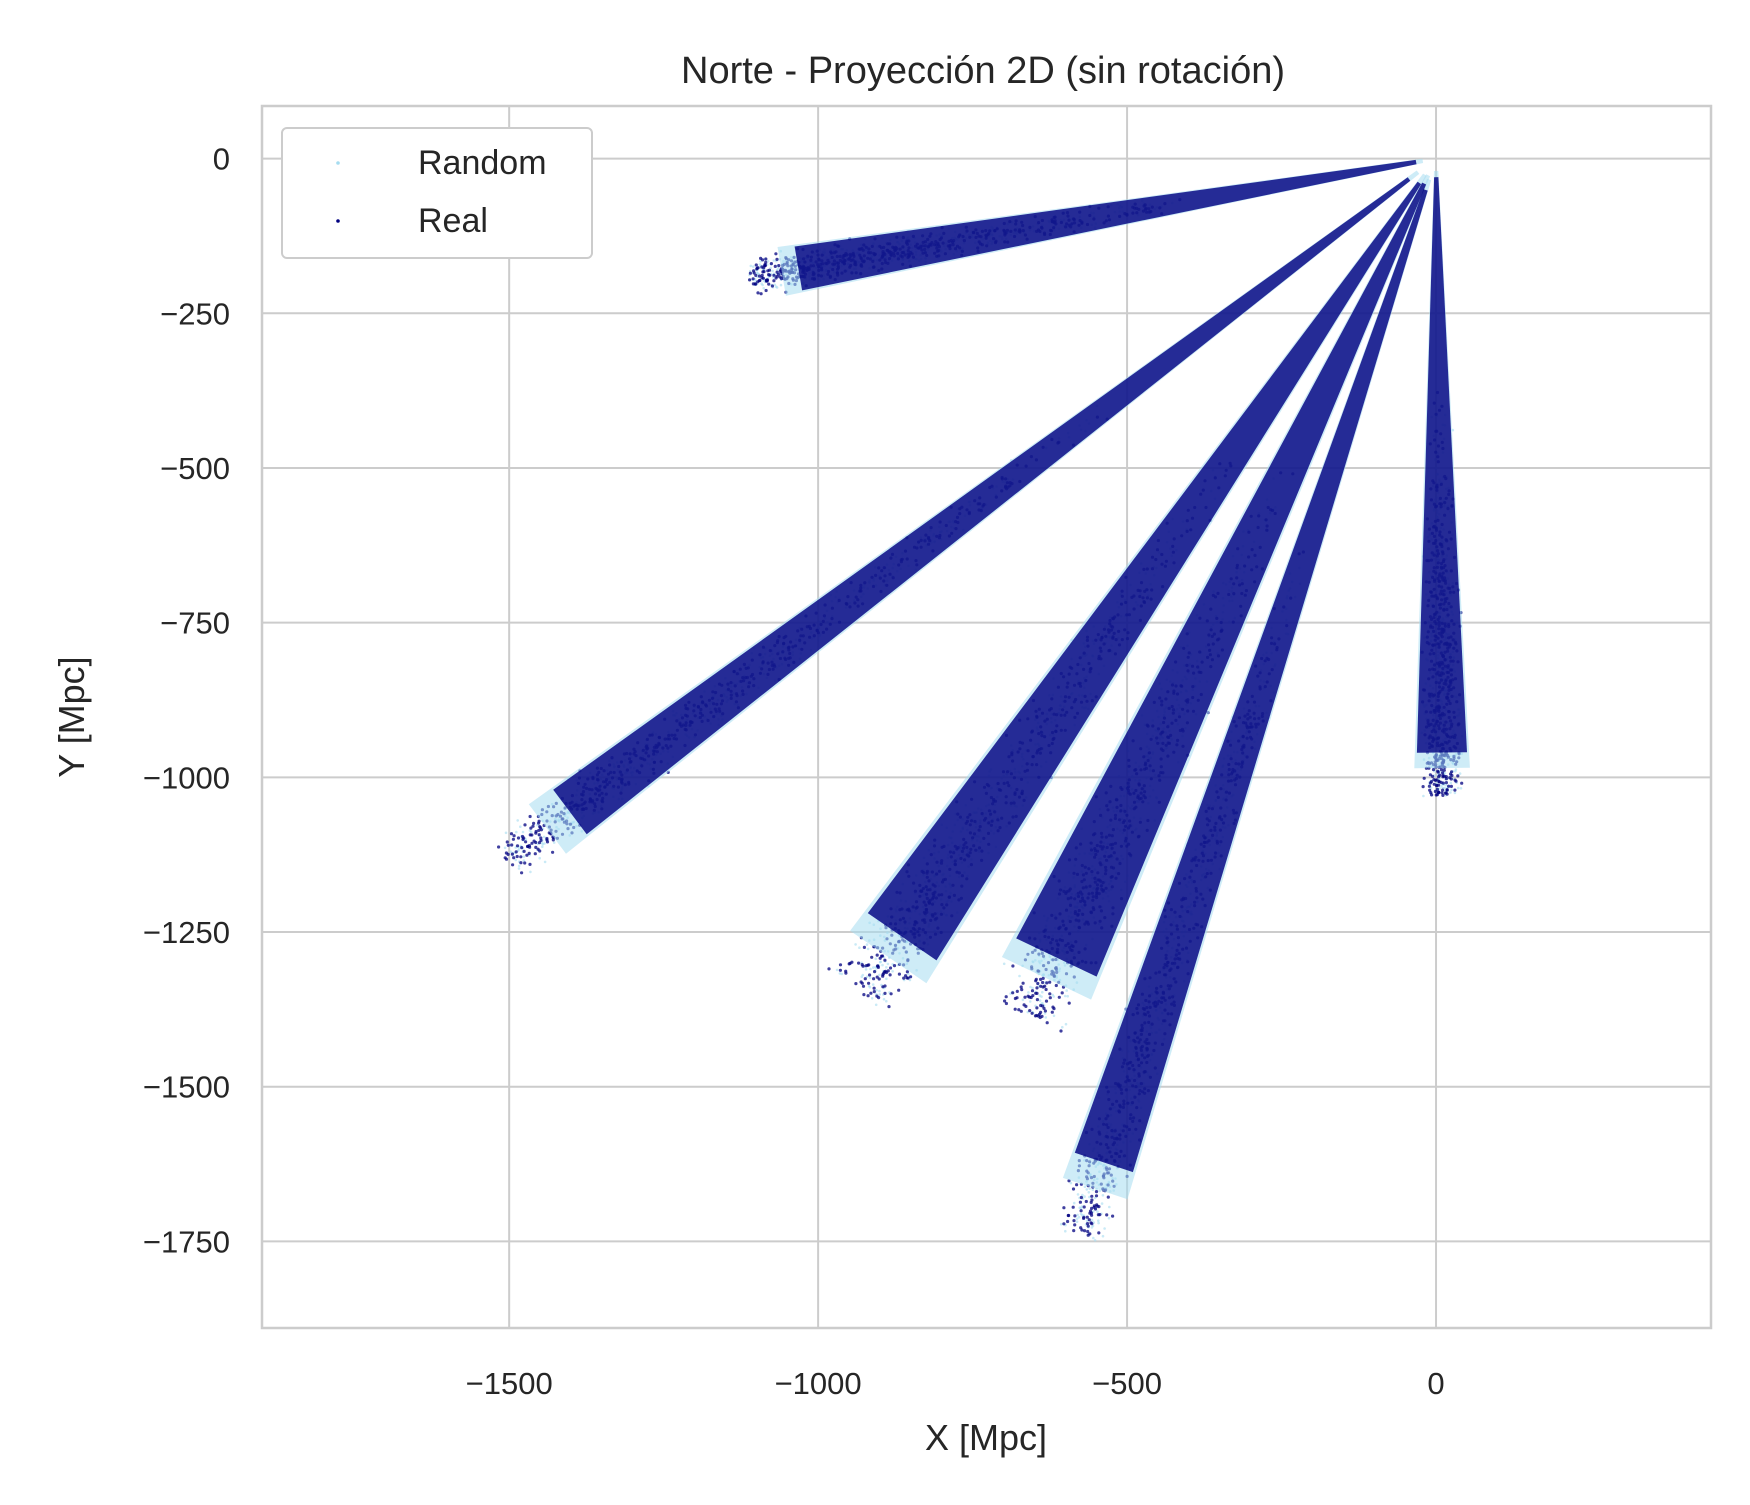  What do you see at coordinates (983, 71) in the screenshot?
I see `chart-title: Norte - Proyección 2D (sin rotación)` at bounding box center [983, 71].